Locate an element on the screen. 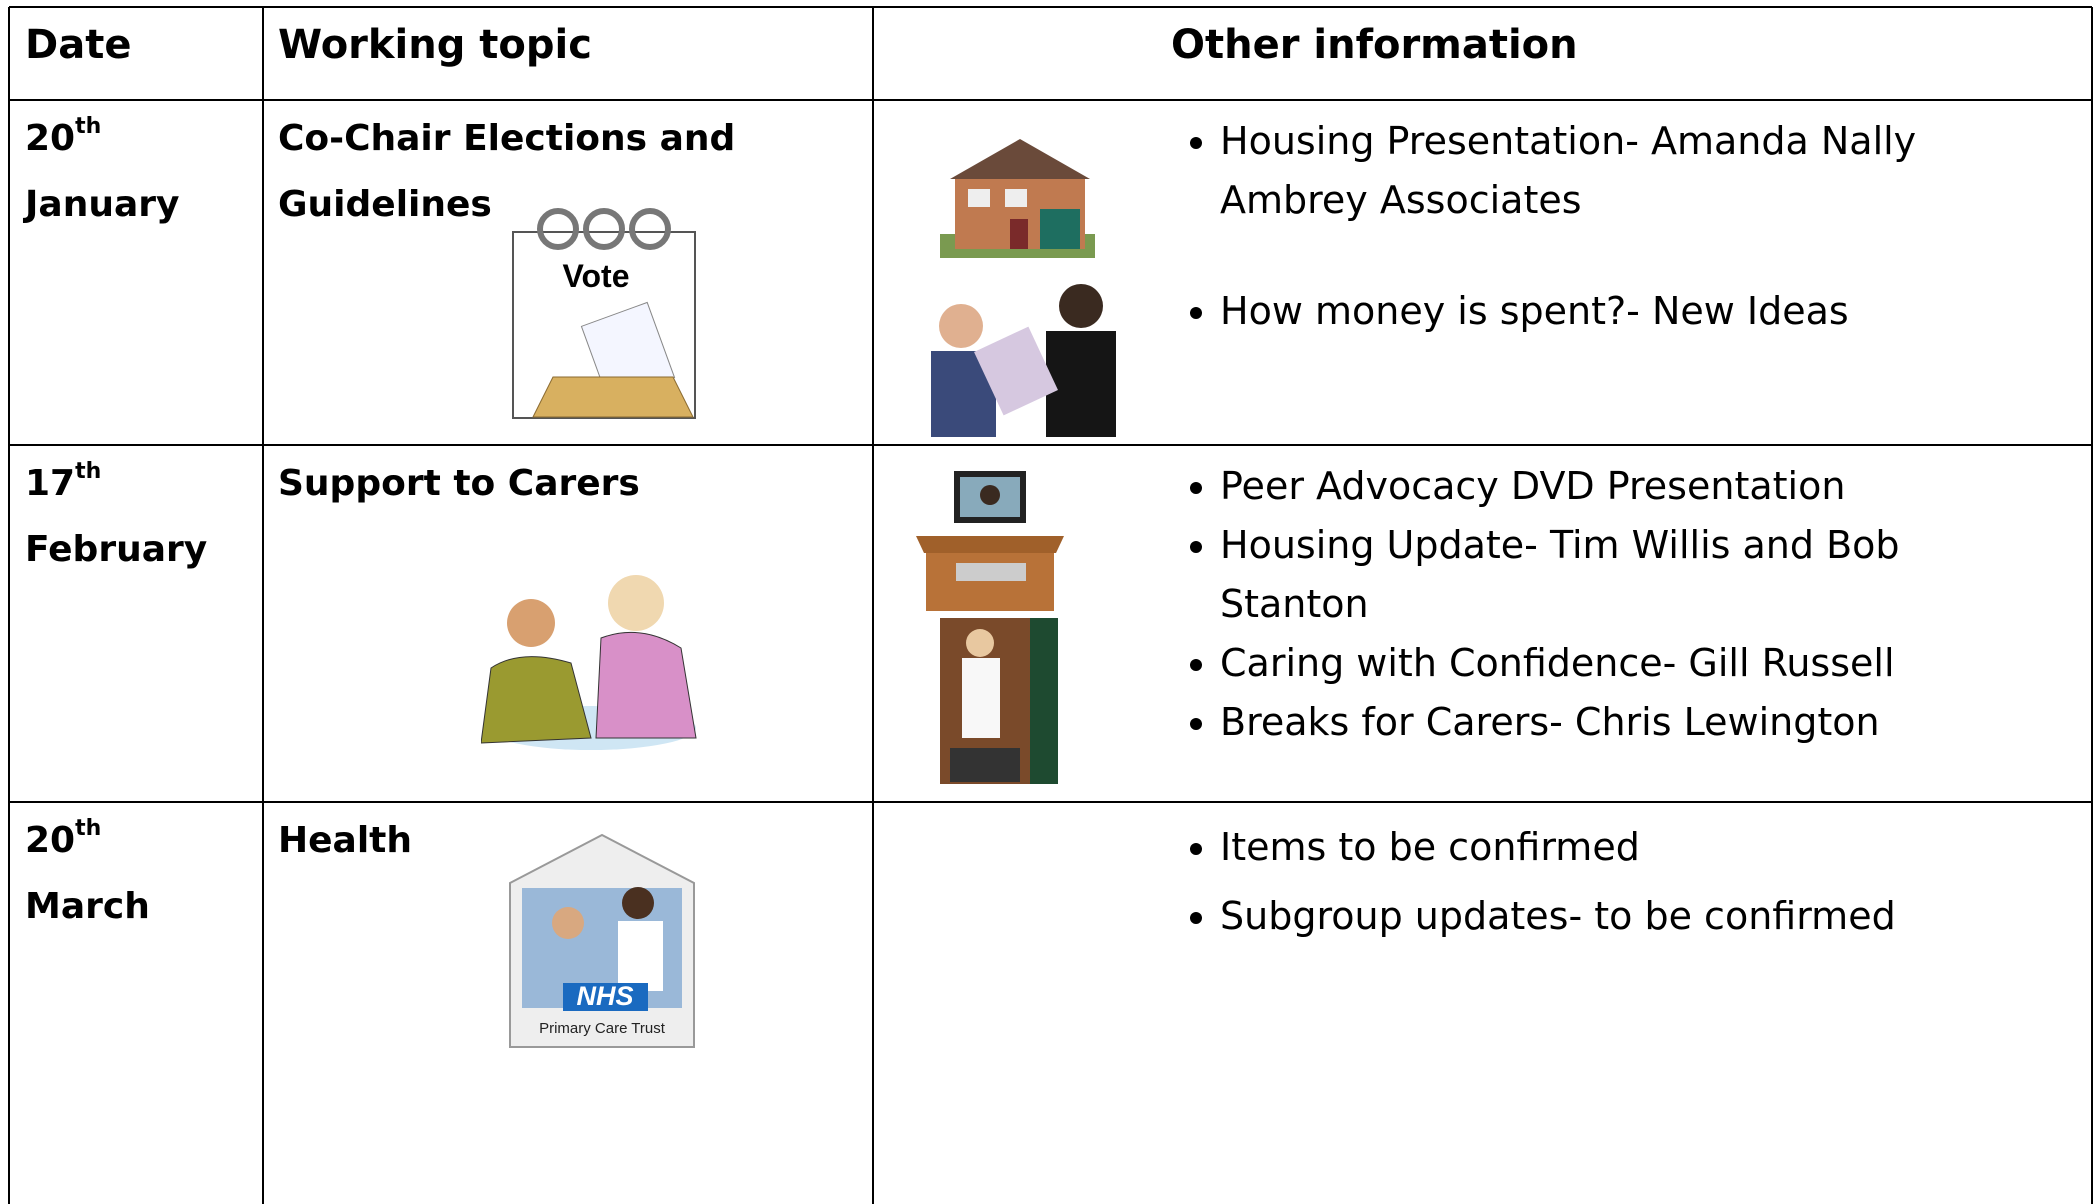 Image resolution: width=2096 pixels, height=1204 pixels. header-cell: Working topic is located at coordinates (435, 45).